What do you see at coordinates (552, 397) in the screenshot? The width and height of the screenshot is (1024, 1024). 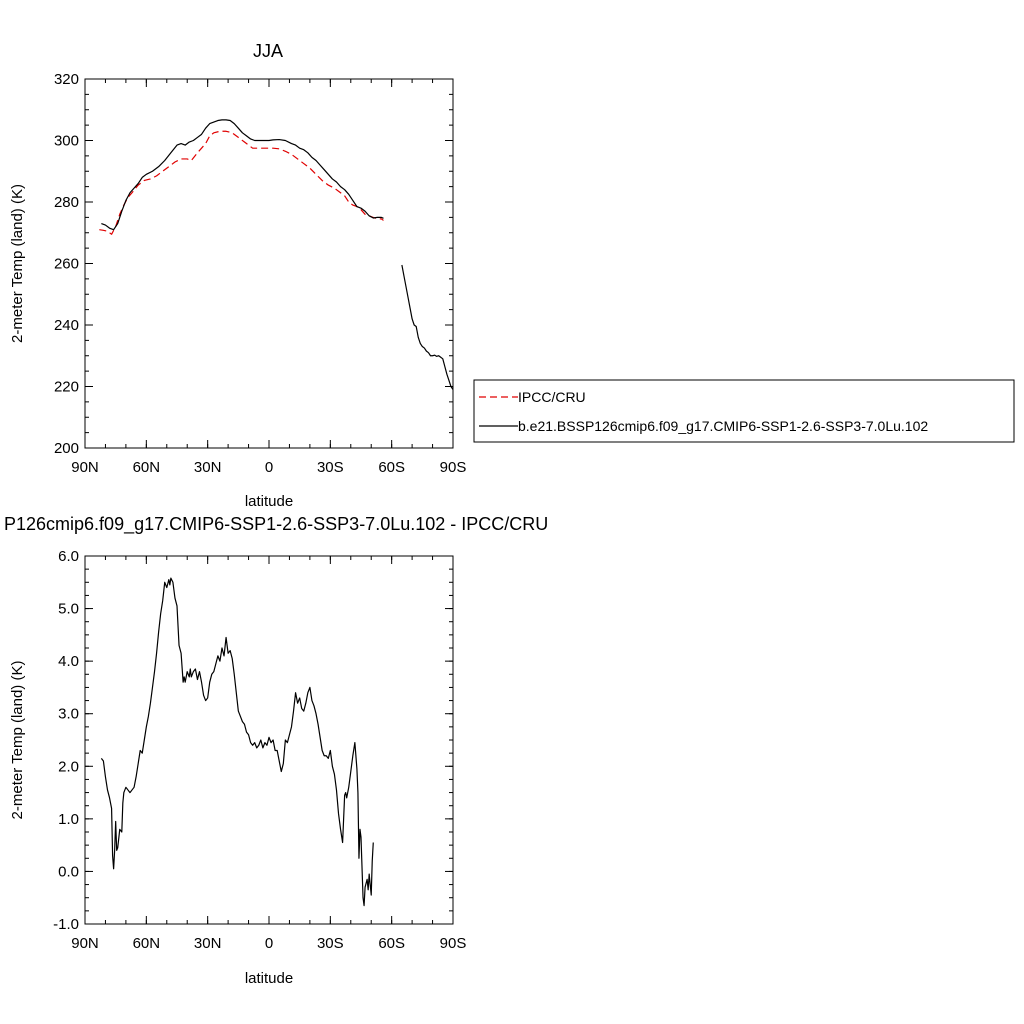 I see `legend-label-ipcc-cru: IPCC/CRU` at bounding box center [552, 397].